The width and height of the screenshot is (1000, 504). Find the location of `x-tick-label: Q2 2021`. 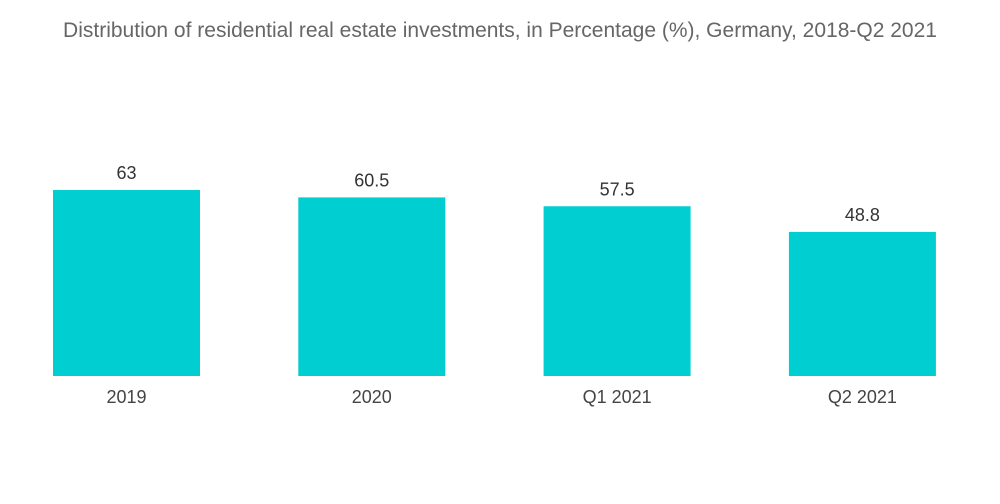

x-tick-label: Q2 2021 is located at coordinates (862, 397).